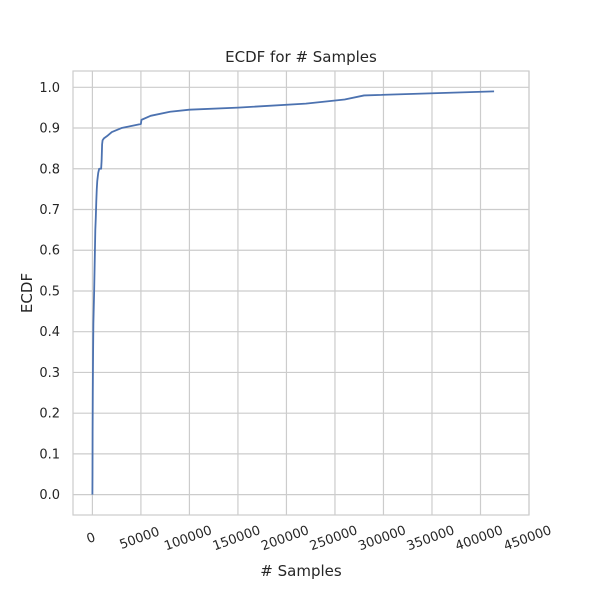  Describe the element at coordinates (49, 169) in the screenshot. I see `y-tick-label: 0.8` at that location.